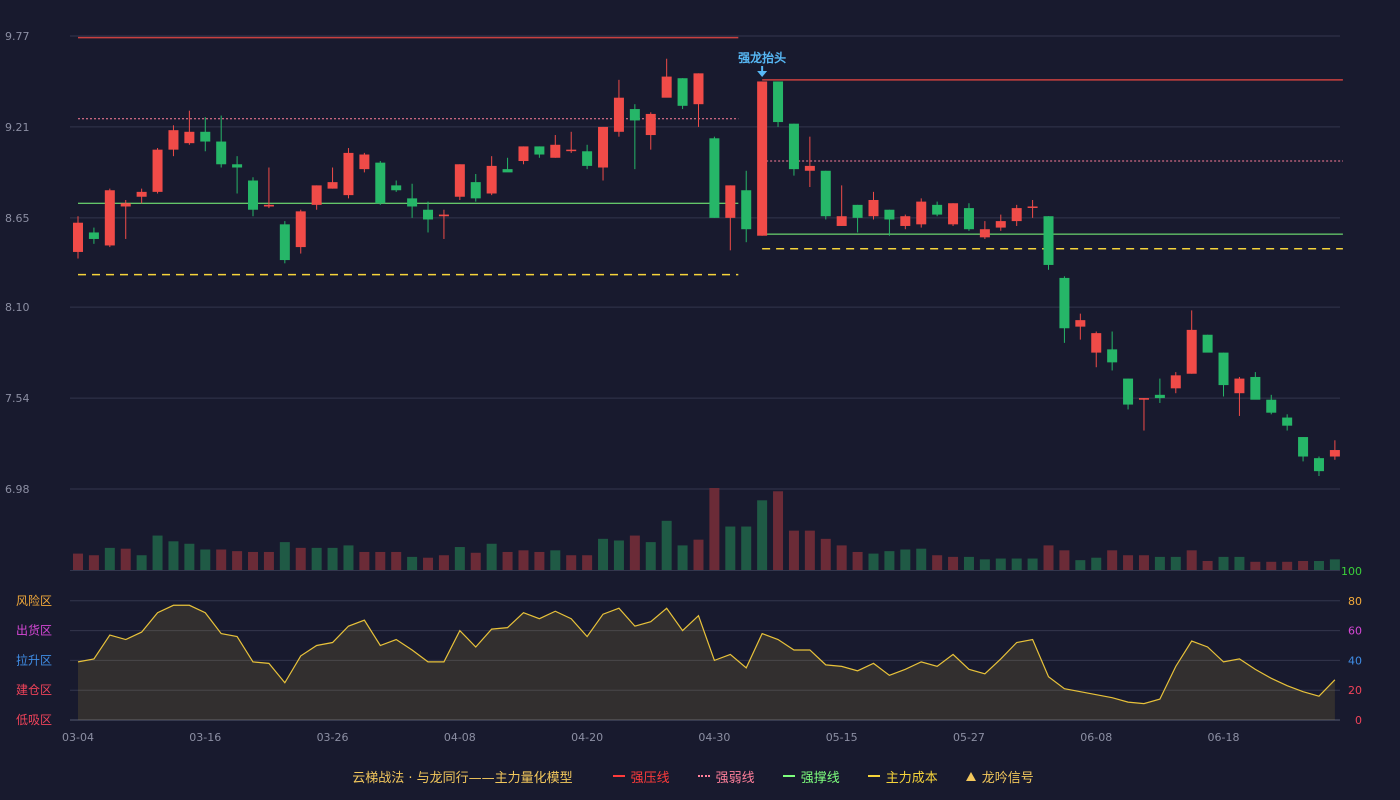  I want to click on legend-weak-line-label: 强弱线, so click(735, 778).